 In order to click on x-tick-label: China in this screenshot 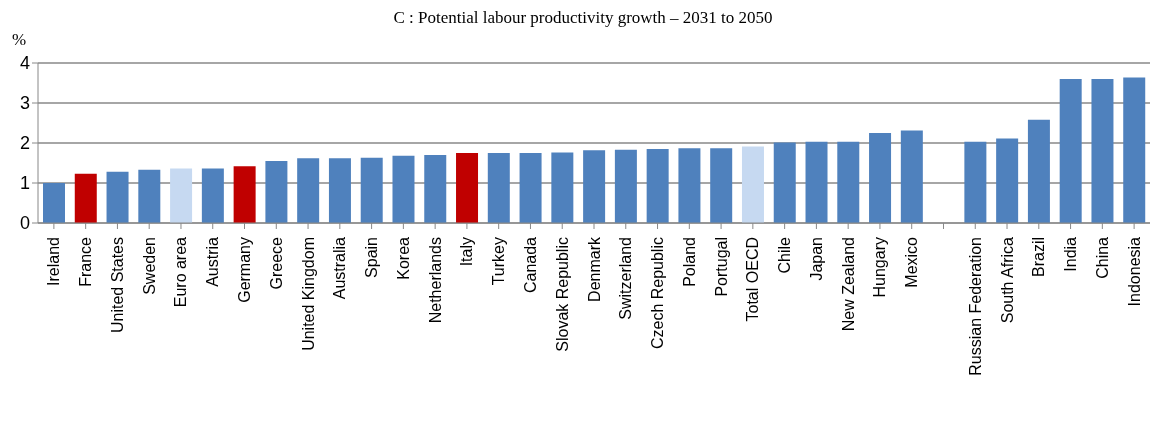, I will do `click(1102, 257)`.